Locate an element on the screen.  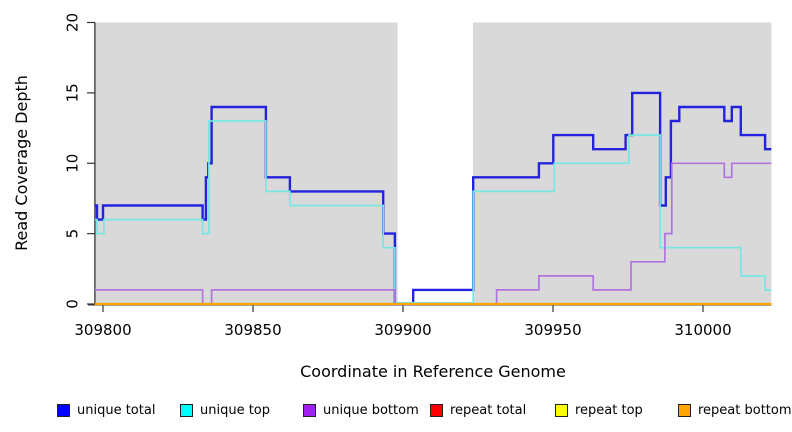
legend-label: repeat top is located at coordinates (609, 410).